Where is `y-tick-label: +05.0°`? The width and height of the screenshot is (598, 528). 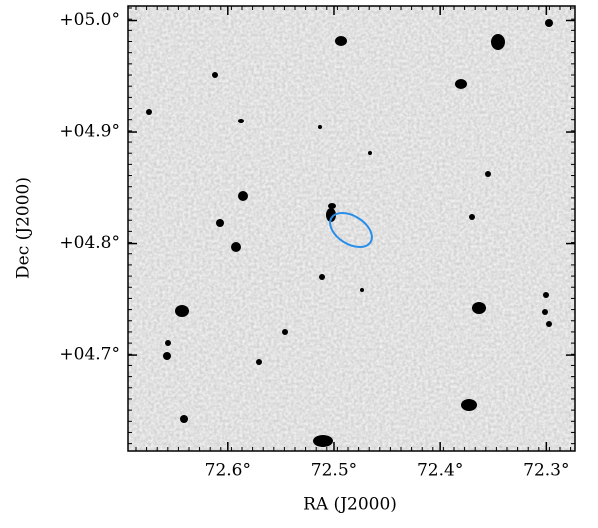
y-tick-label: +05.0° is located at coordinates (89, 20).